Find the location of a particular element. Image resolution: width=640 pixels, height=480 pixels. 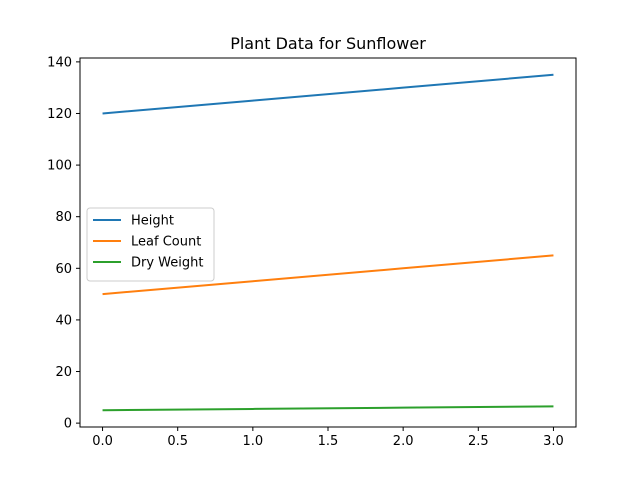

chart-title: Plant Data for Sunflower is located at coordinates (328, 43).